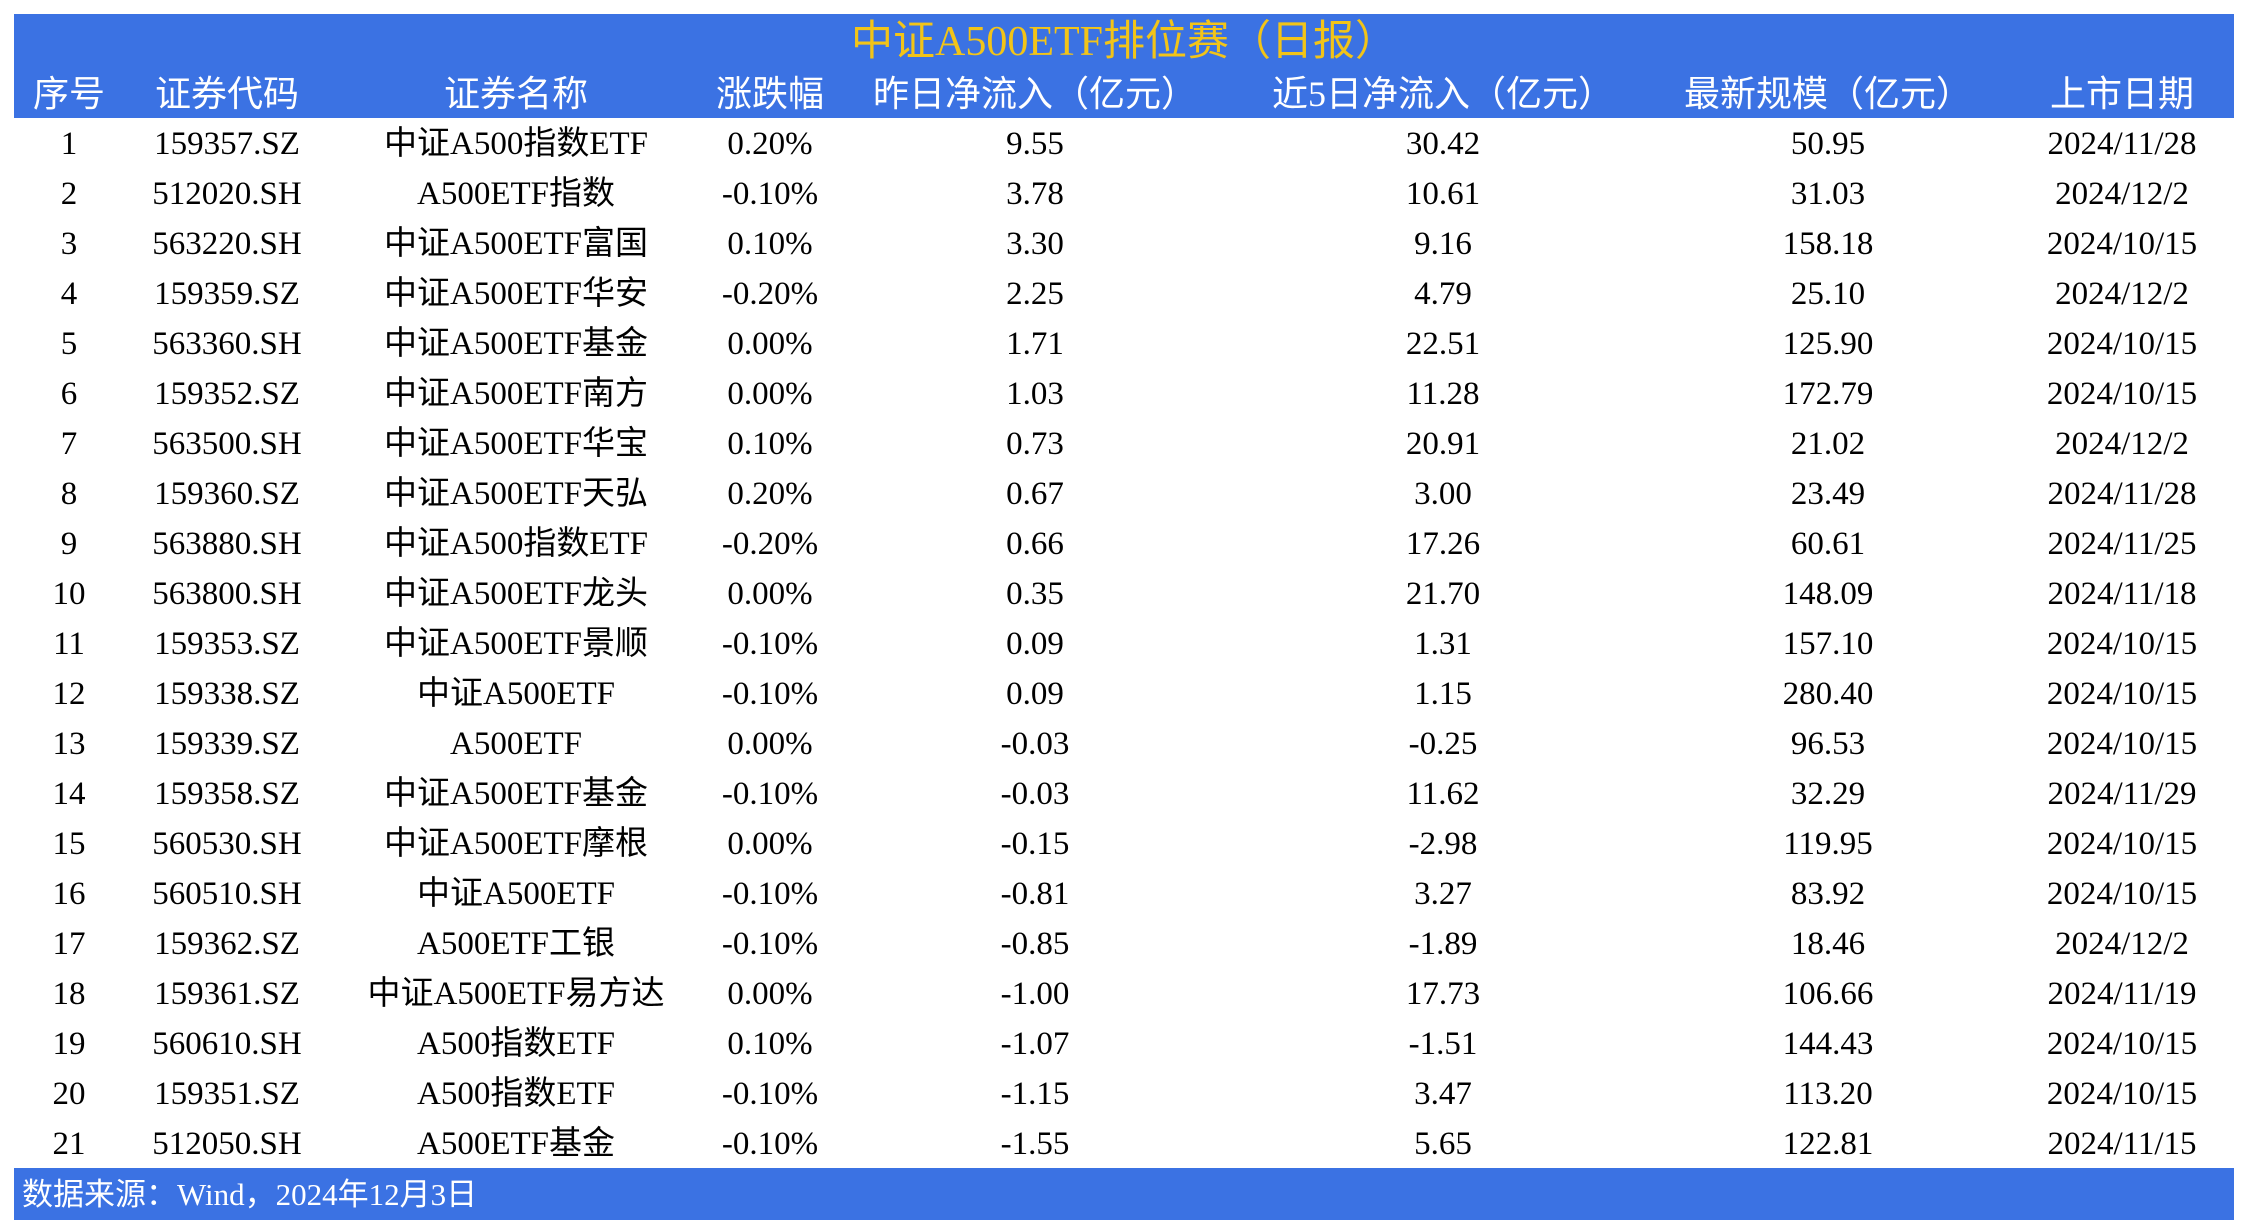 The width and height of the screenshot is (2248, 1232). Describe the element at coordinates (1035, 794) in the screenshot. I see `table-cell: -0.03` at that location.